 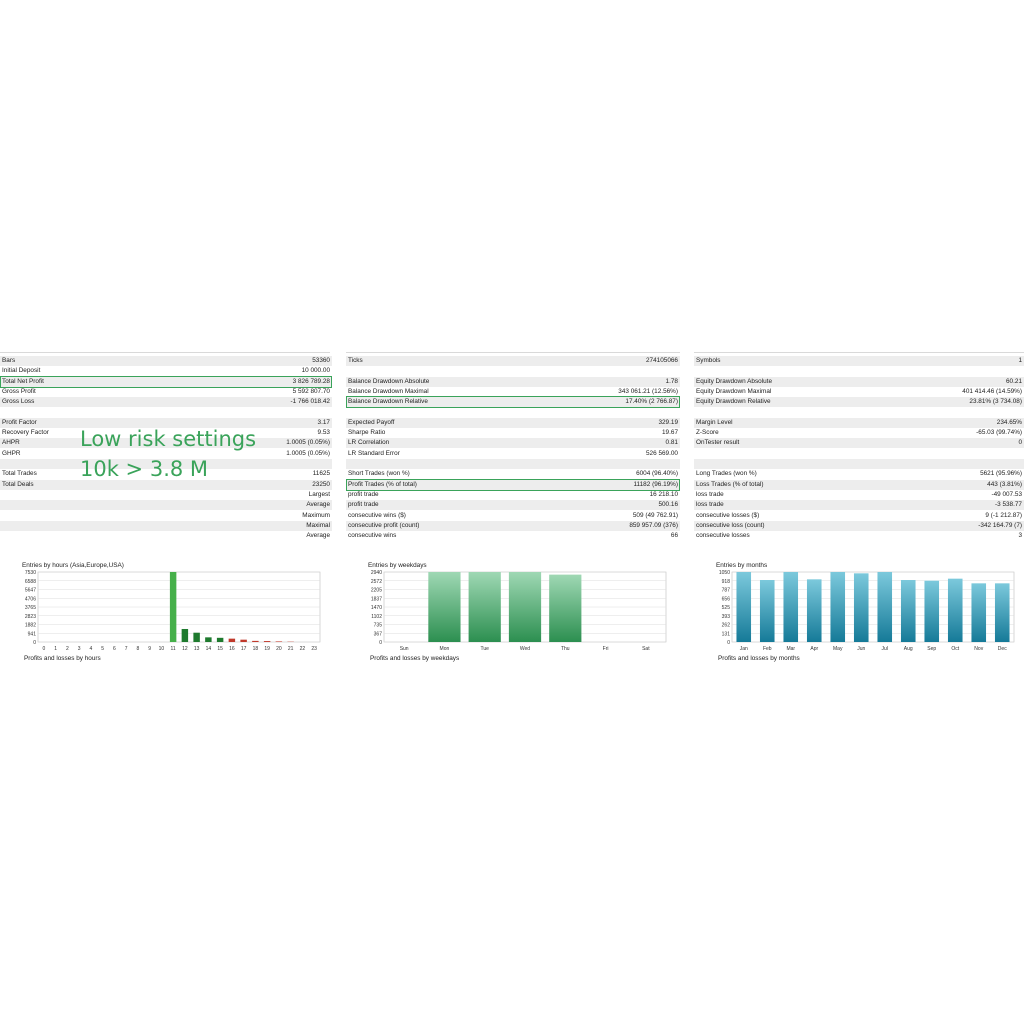 I want to click on stat-row: Profit Trades (% of total) 11182 (96.19%), so click(x=513, y=484).